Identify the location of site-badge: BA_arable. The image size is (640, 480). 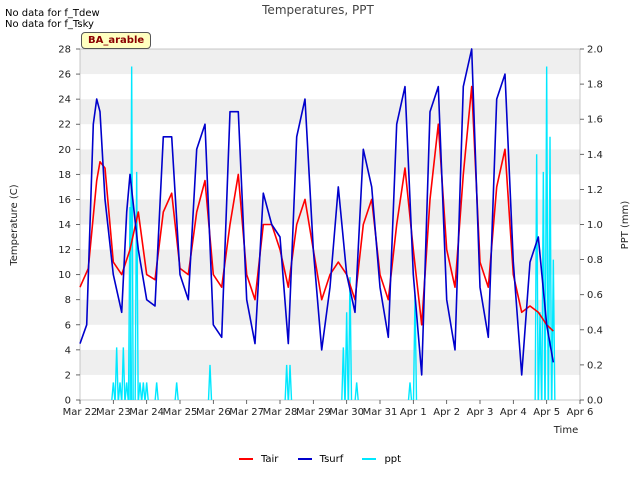
(116, 40).